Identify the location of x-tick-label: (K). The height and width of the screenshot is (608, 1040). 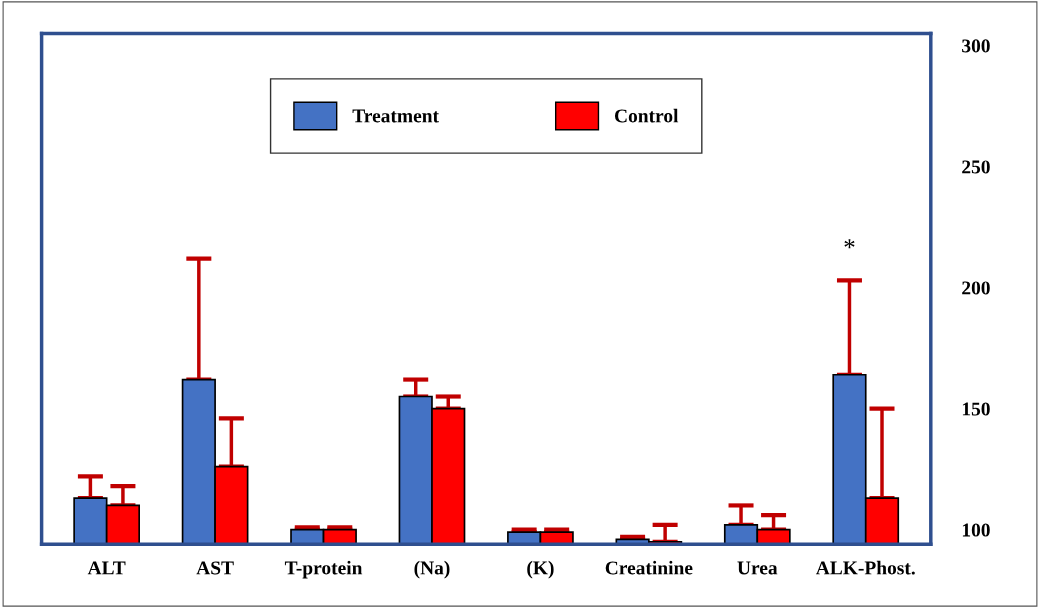
(540, 569).